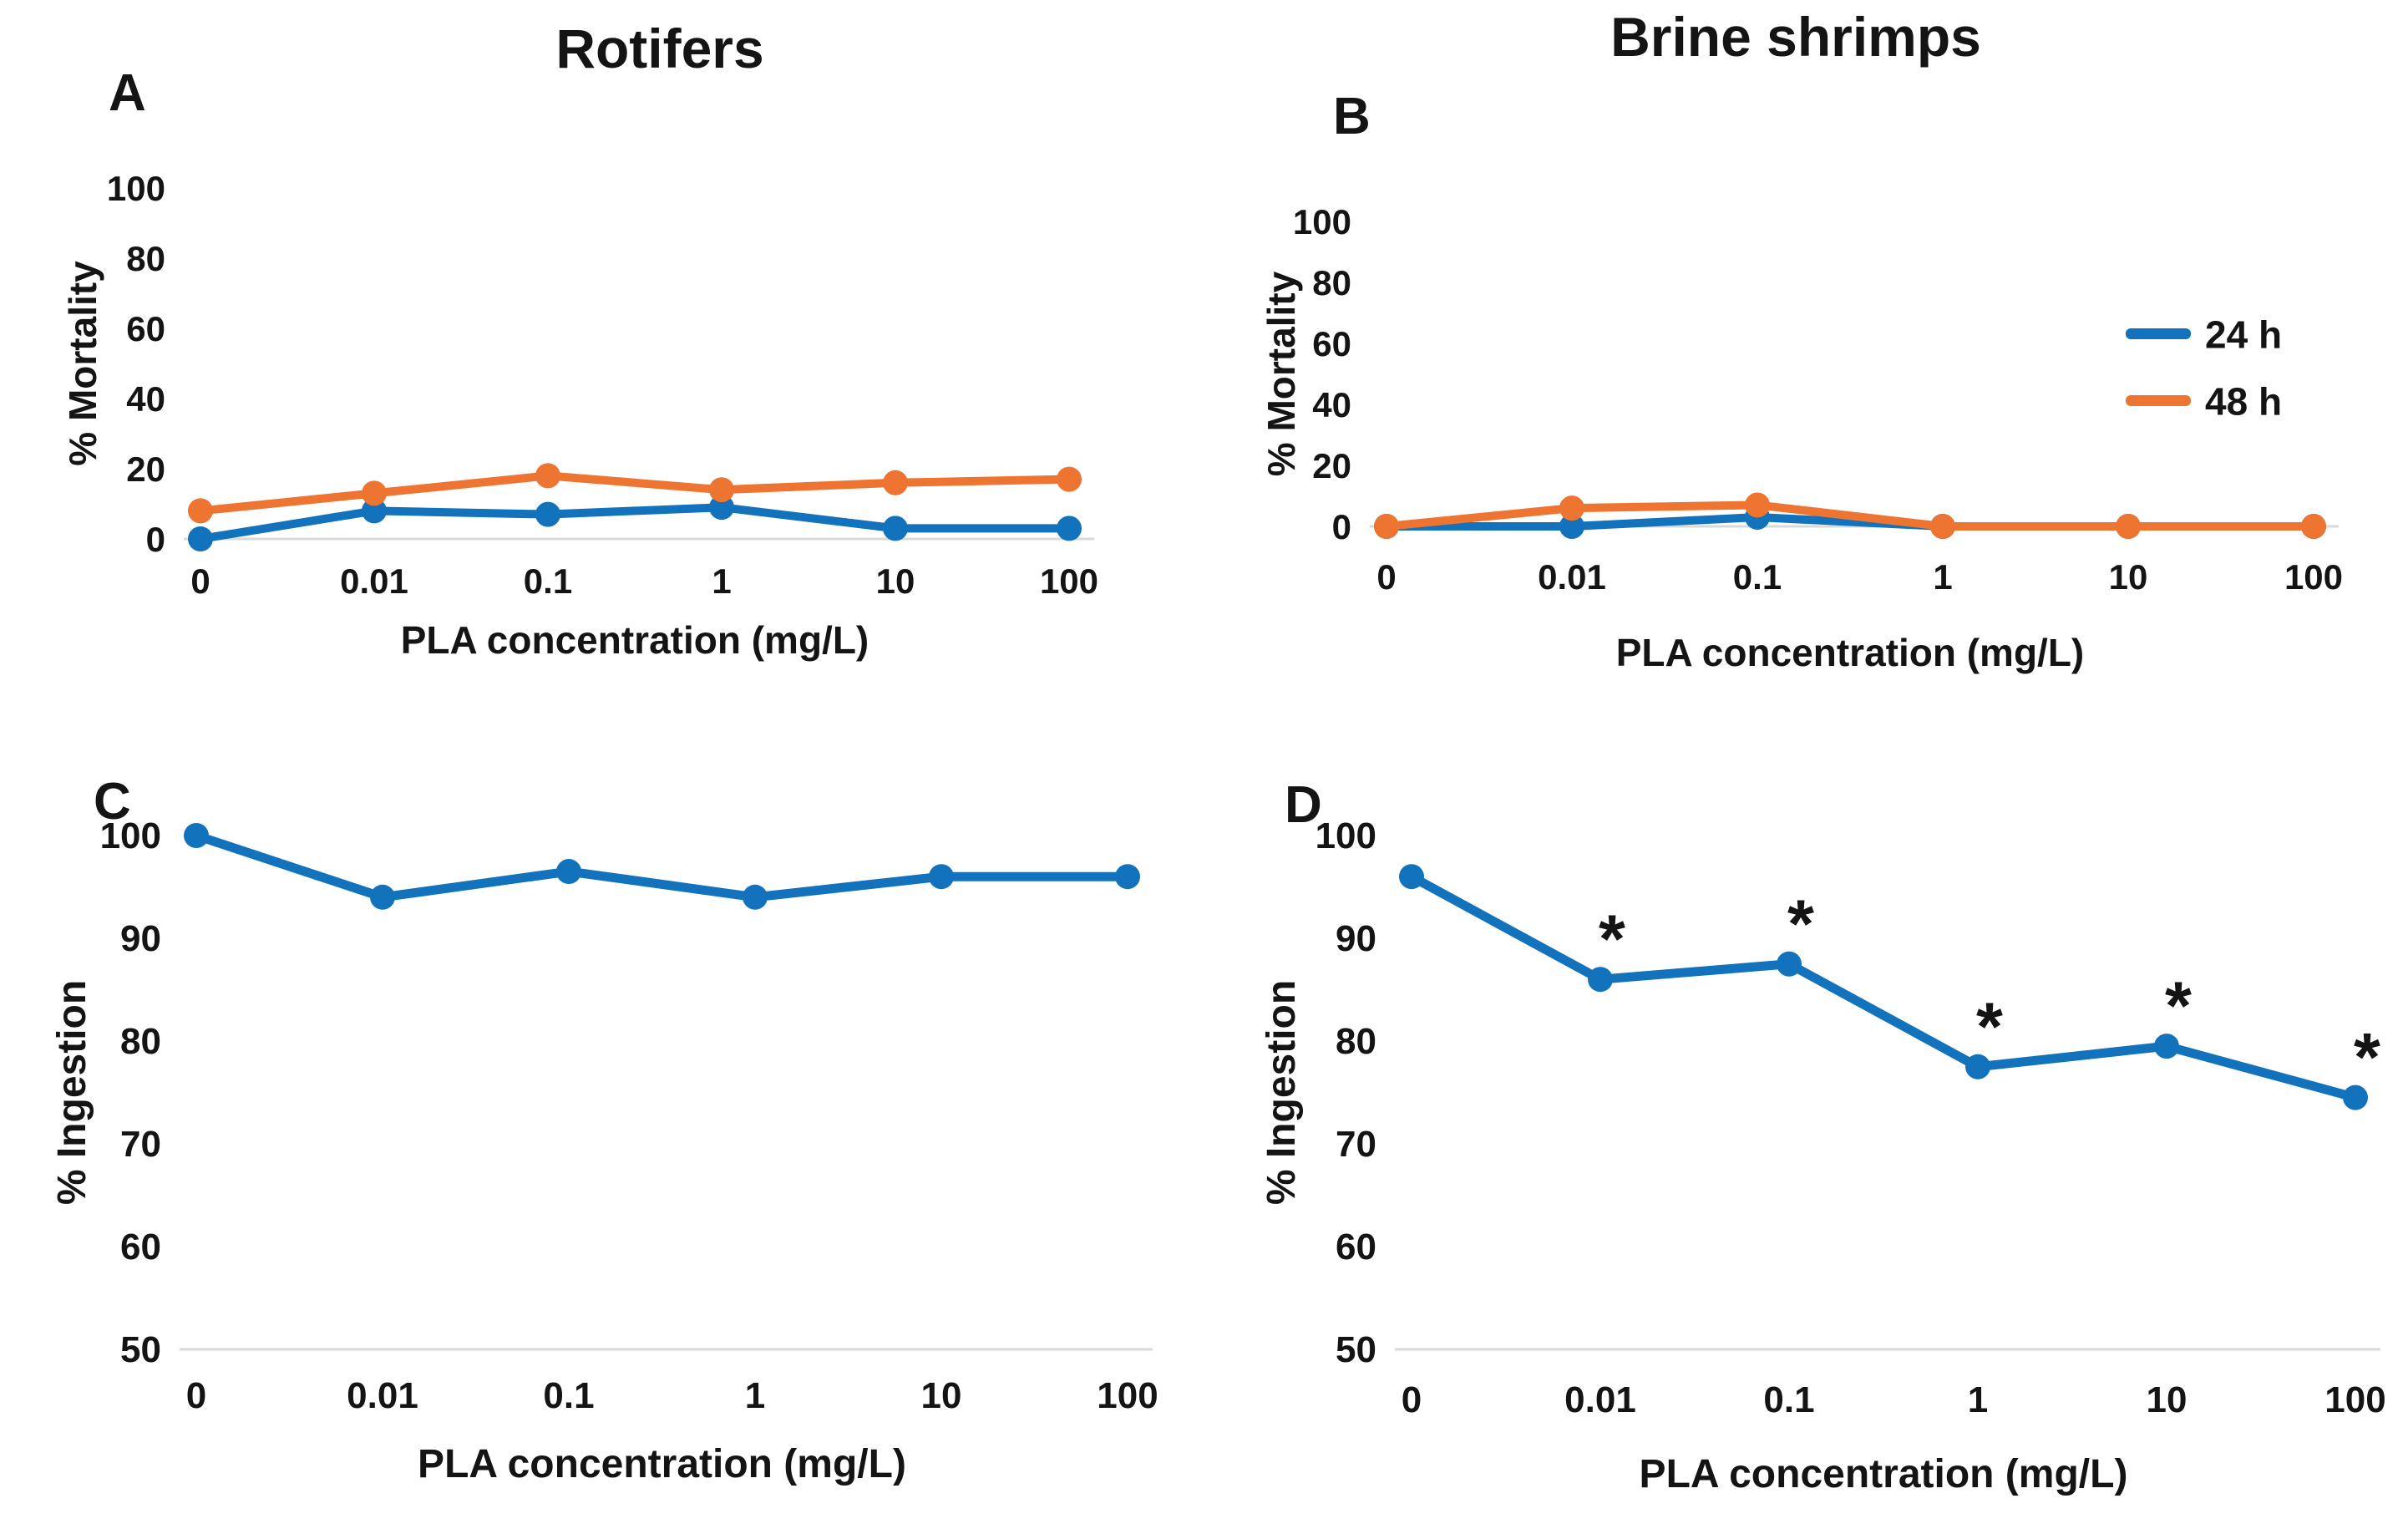 This screenshot has height=1534, width=2408. What do you see at coordinates (128, 93) in the screenshot?
I see `panel-label-a: A` at bounding box center [128, 93].